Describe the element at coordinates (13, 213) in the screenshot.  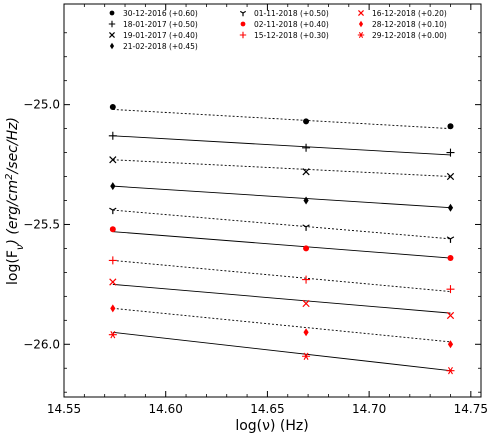
I see `y-label-part: ) (erg/cm` at that location.